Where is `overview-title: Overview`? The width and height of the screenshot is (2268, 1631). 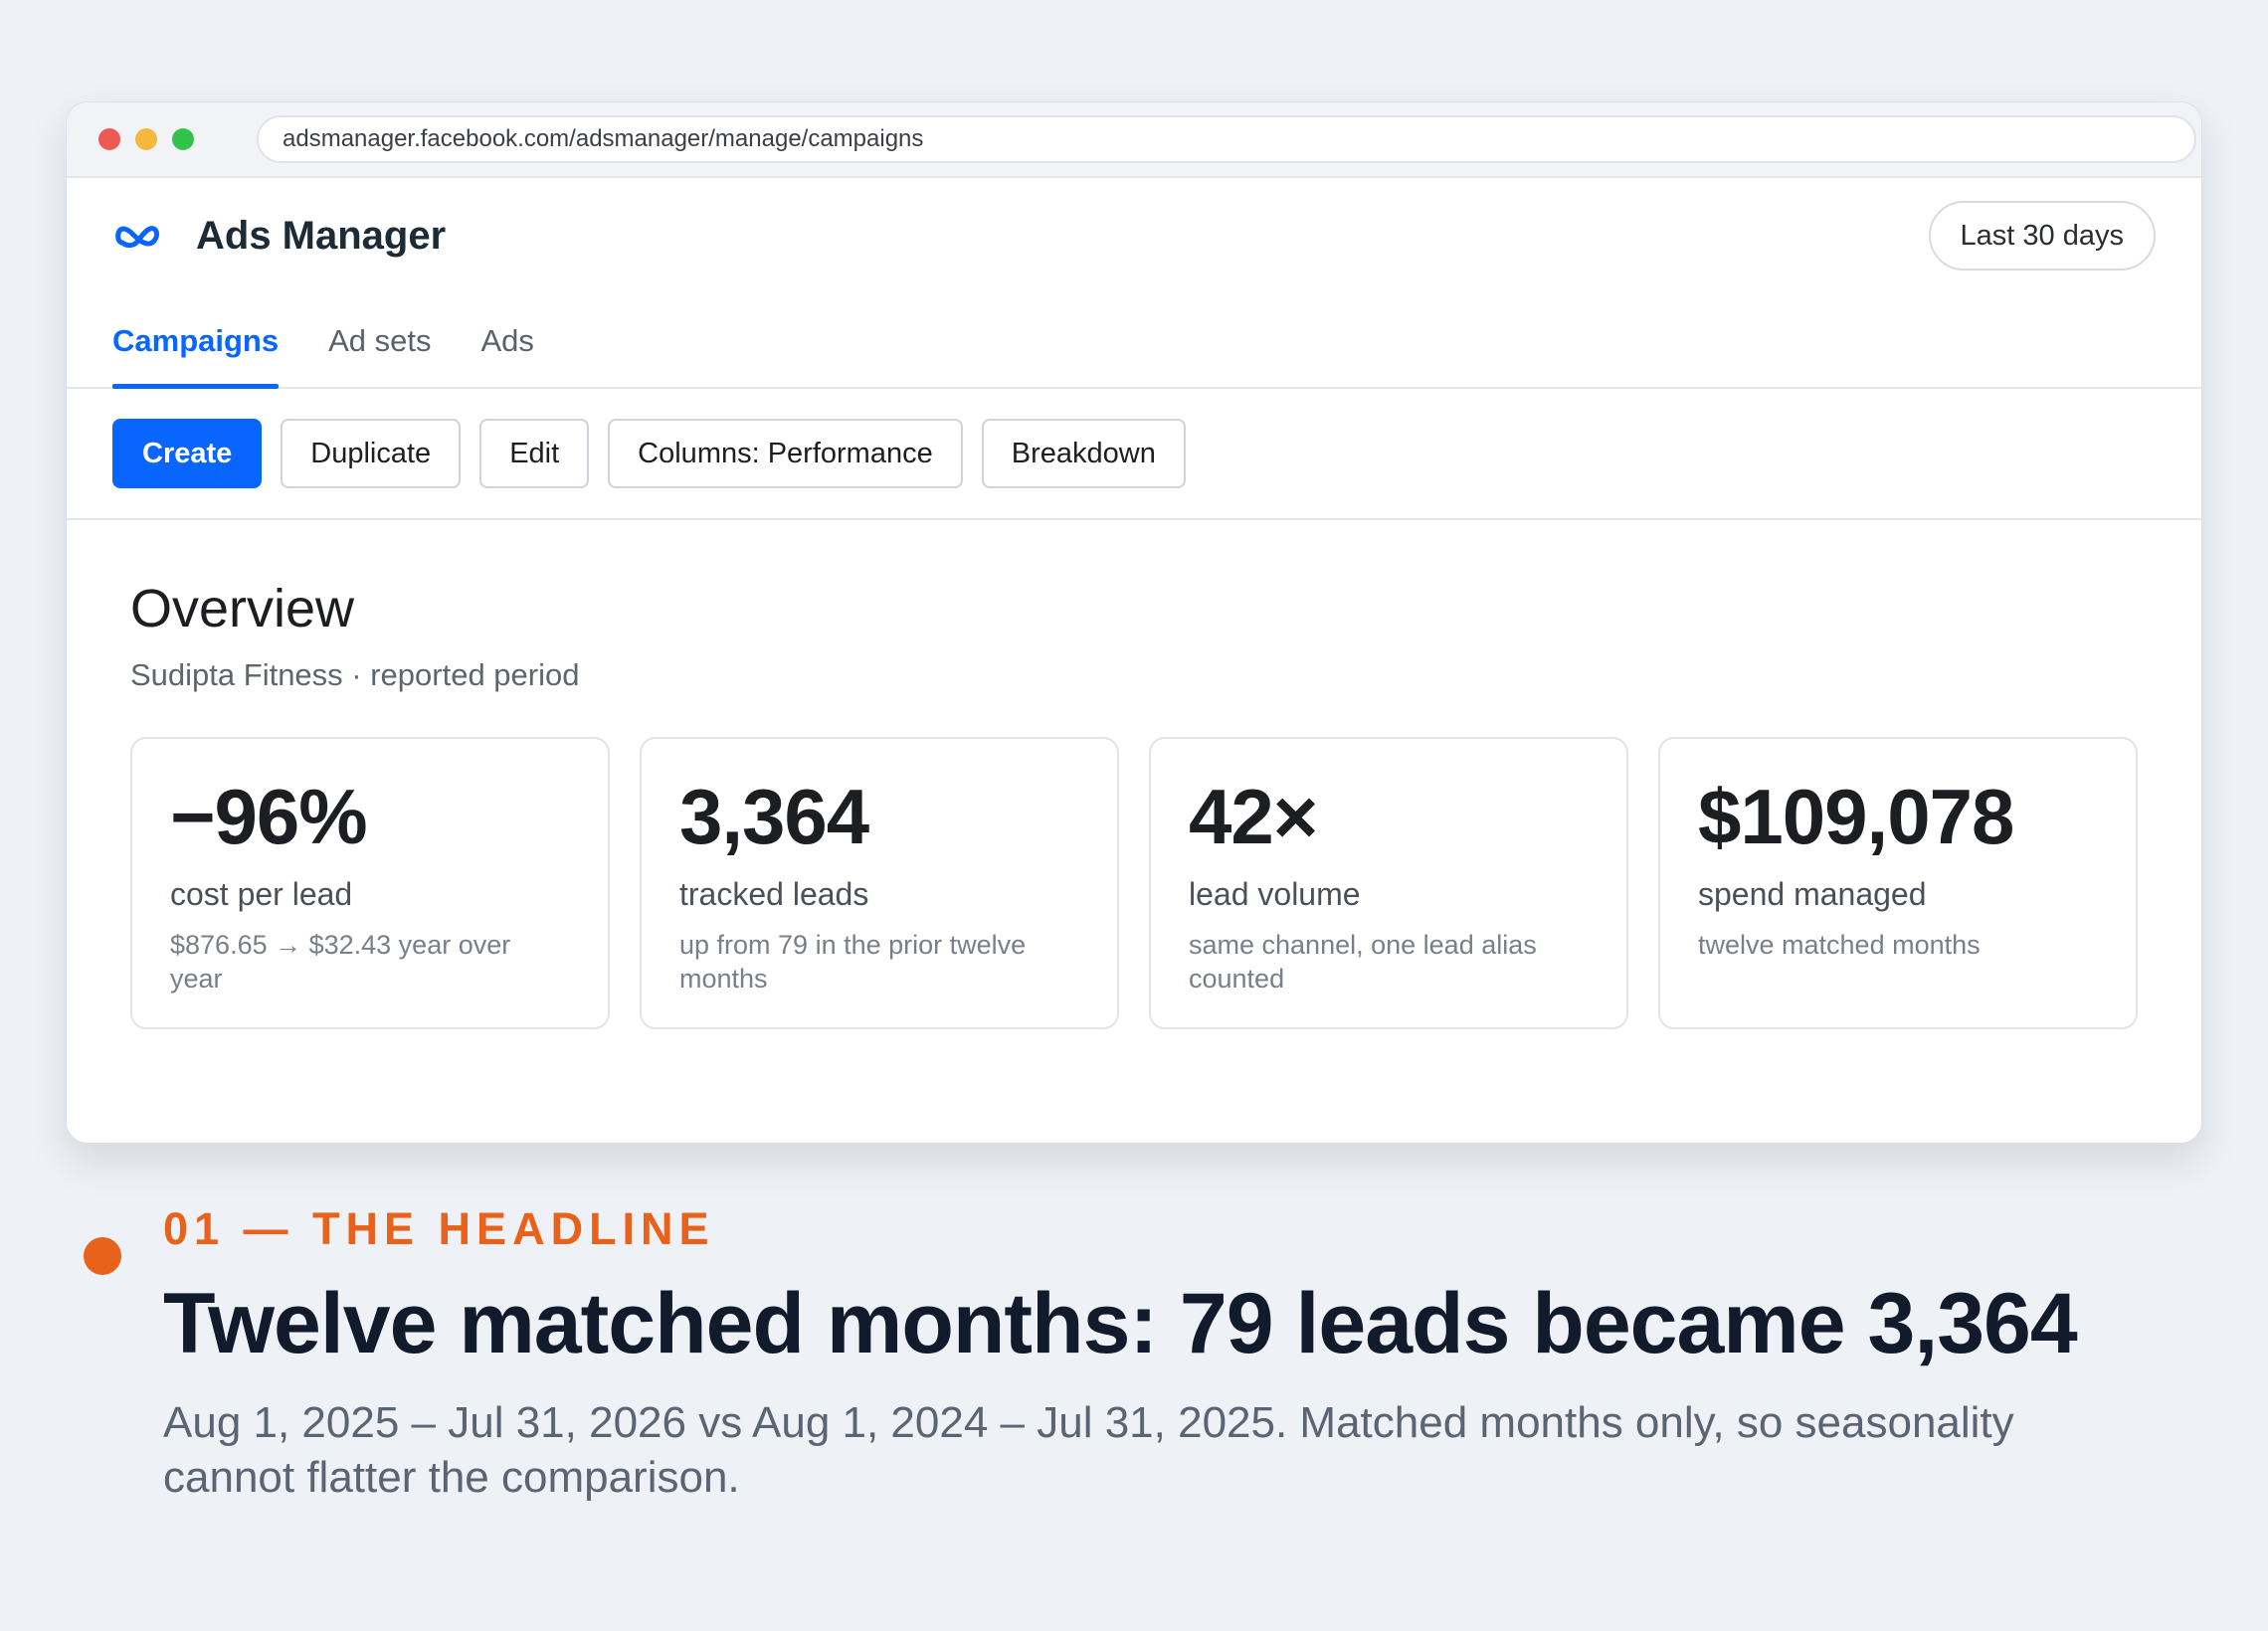 overview-title: Overview is located at coordinates (242, 608).